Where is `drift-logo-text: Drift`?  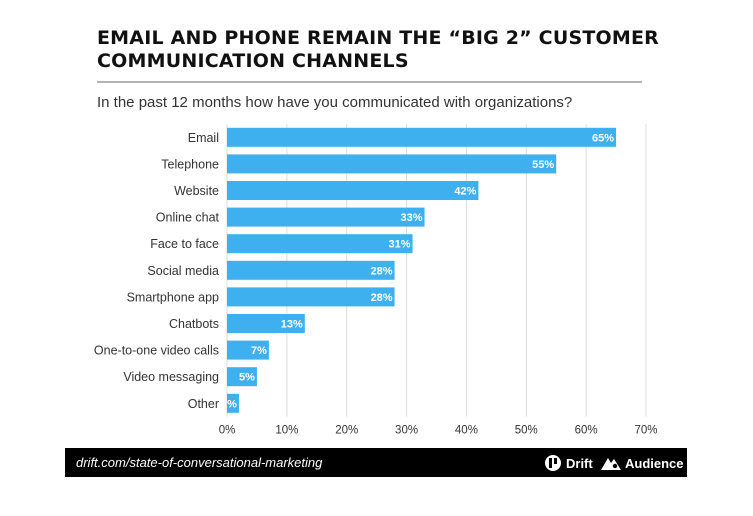
drift-logo-text: Drift is located at coordinates (579, 463).